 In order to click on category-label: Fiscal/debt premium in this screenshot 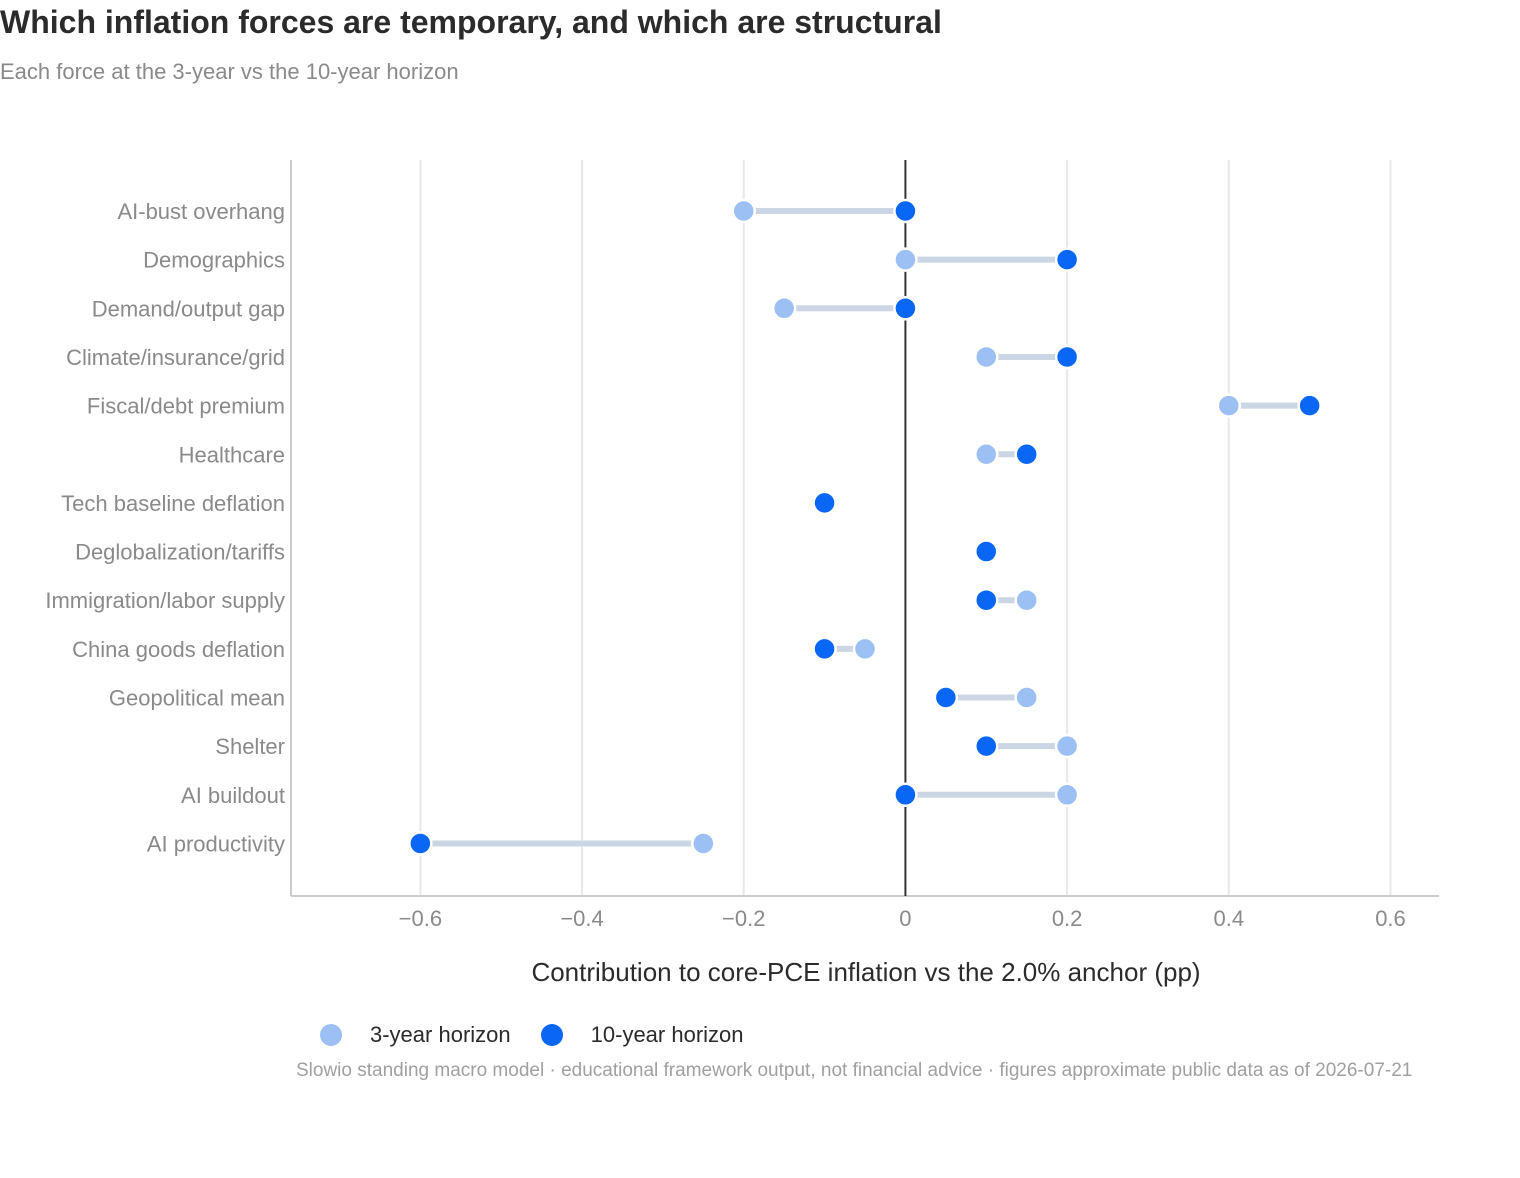, I will do `click(186, 406)`.